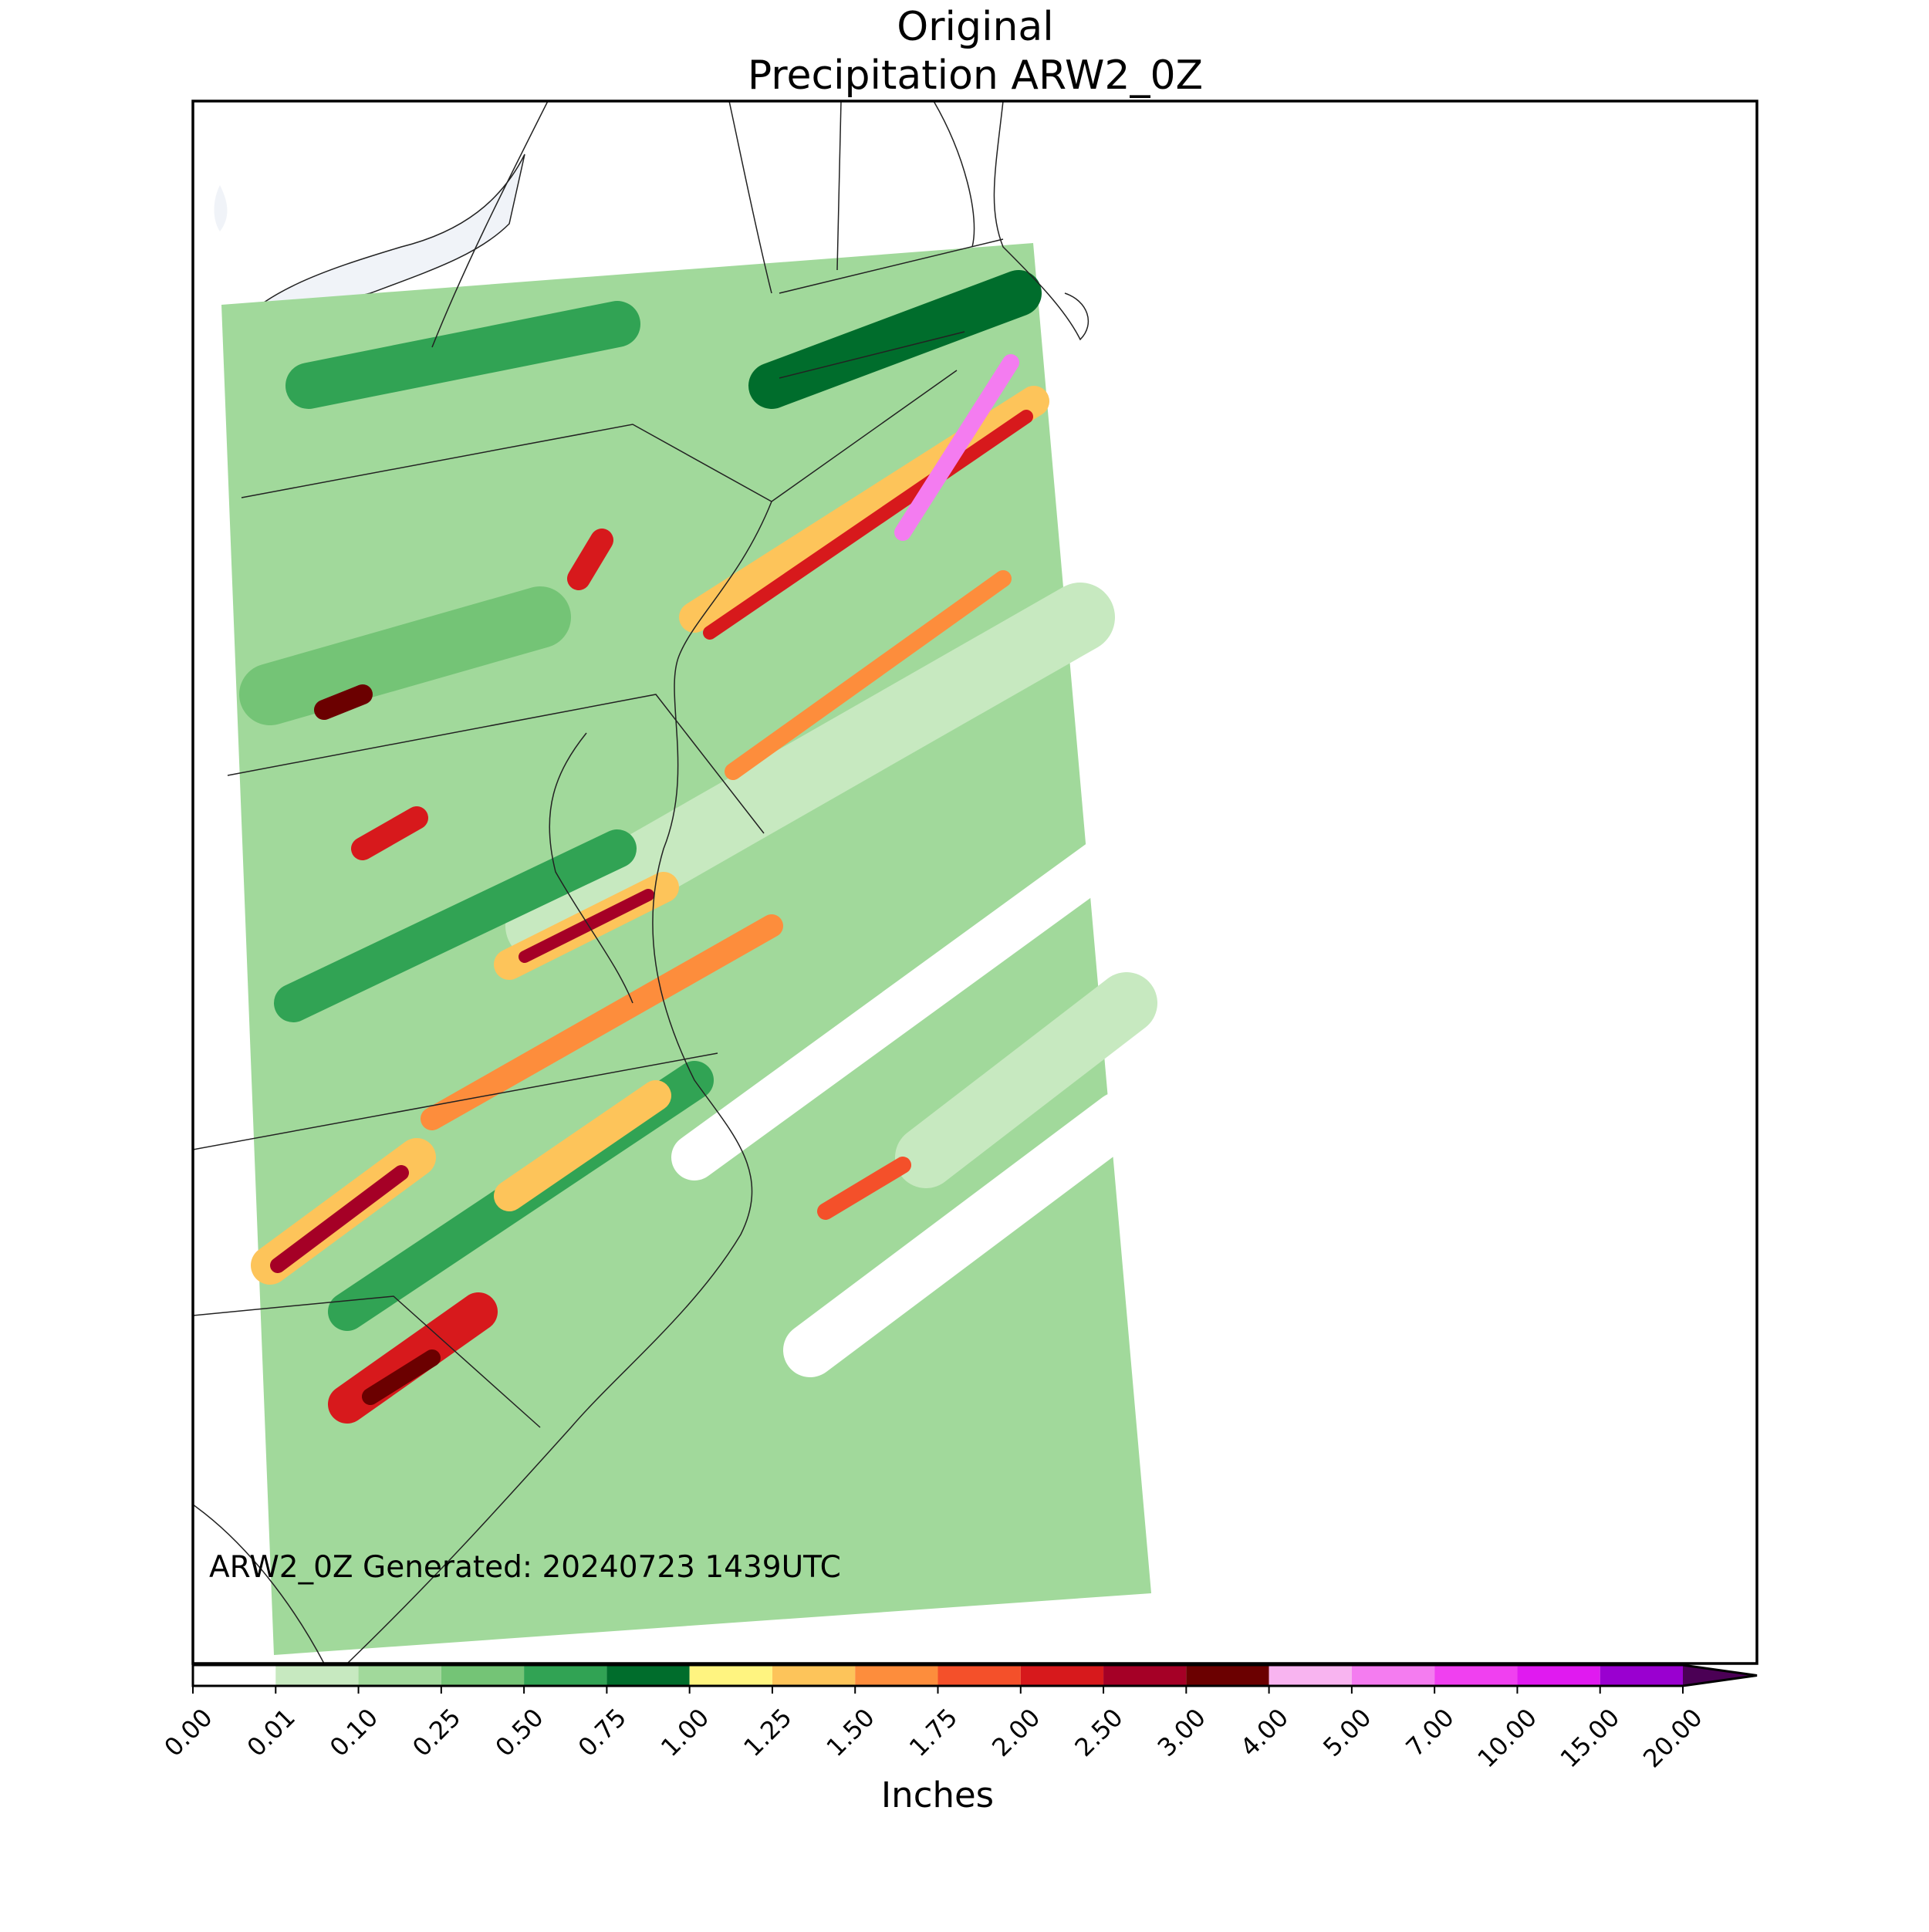 This screenshot has width=1929, height=1932. Describe the element at coordinates (1016, 1733) in the screenshot. I see `colorbar-tick-label: 2.00` at that location.